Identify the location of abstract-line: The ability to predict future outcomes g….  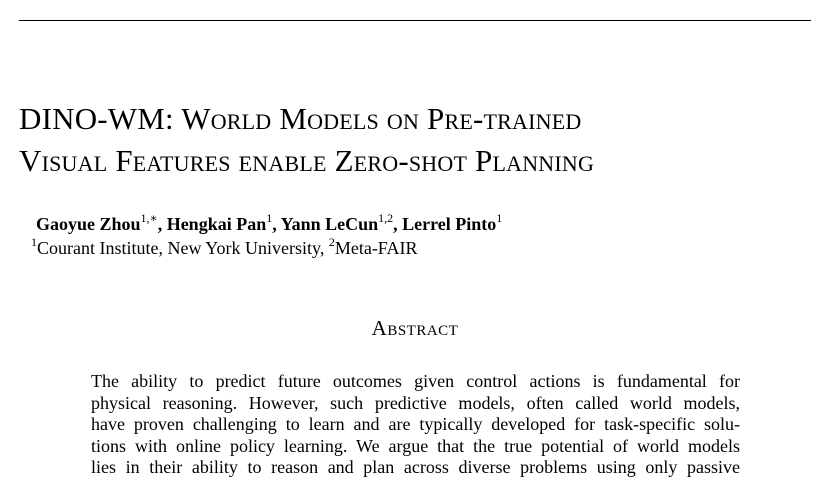
(415, 381).